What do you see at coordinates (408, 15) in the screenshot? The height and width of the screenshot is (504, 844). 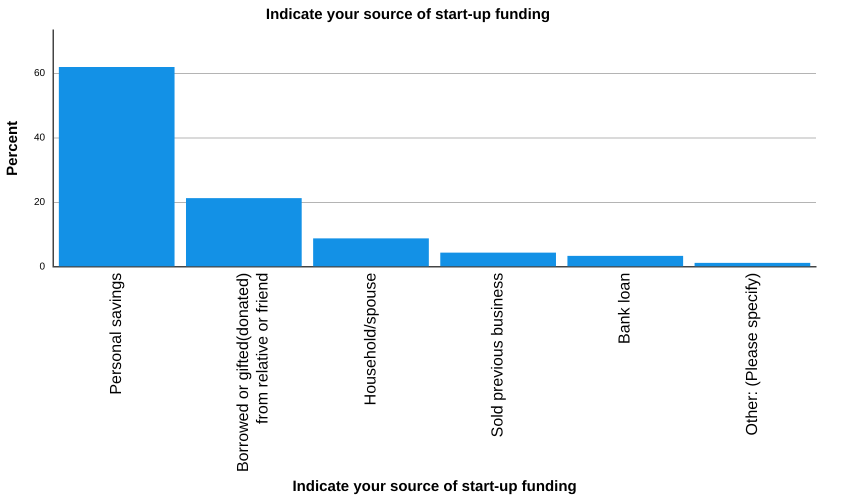 I see `chart-title: Indicate your source of start-up funding` at bounding box center [408, 15].